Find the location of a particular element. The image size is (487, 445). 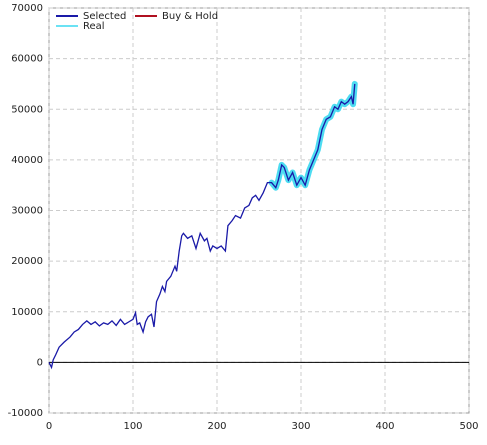

y-tick-label: 0 is located at coordinates (40, 362).